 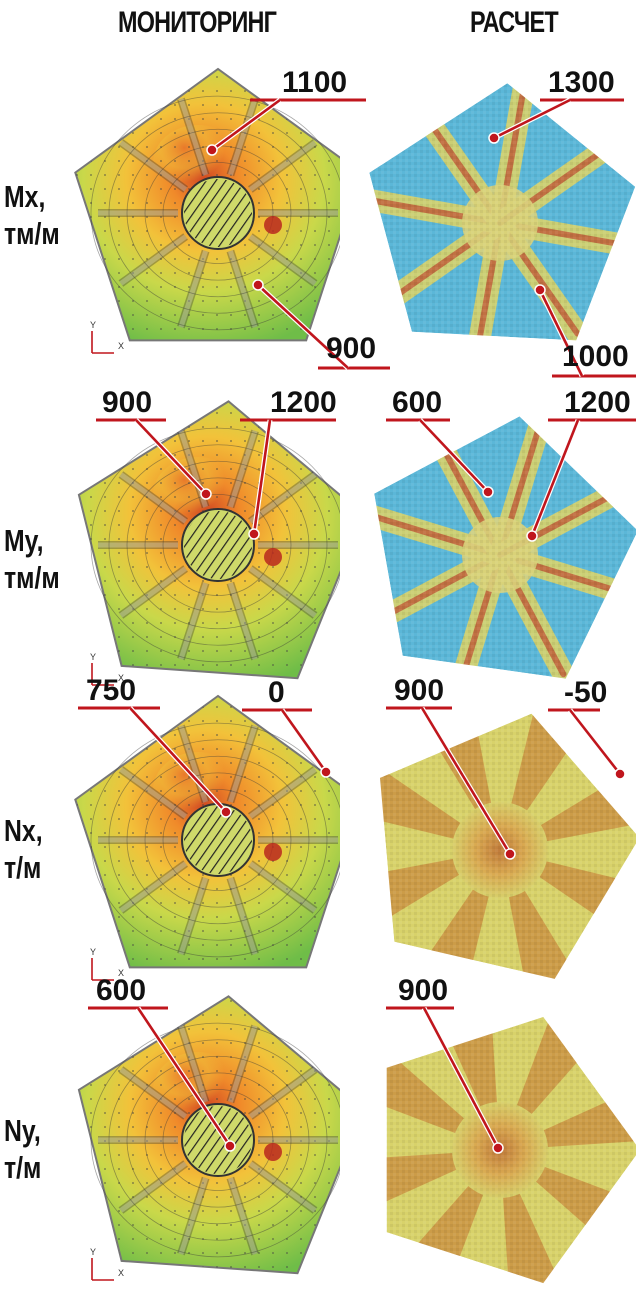 What do you see at coordinates (514, 22) in the screenshot?
I see `header-calculation: РАСЧЕТ` at bounding box center [514, 22].